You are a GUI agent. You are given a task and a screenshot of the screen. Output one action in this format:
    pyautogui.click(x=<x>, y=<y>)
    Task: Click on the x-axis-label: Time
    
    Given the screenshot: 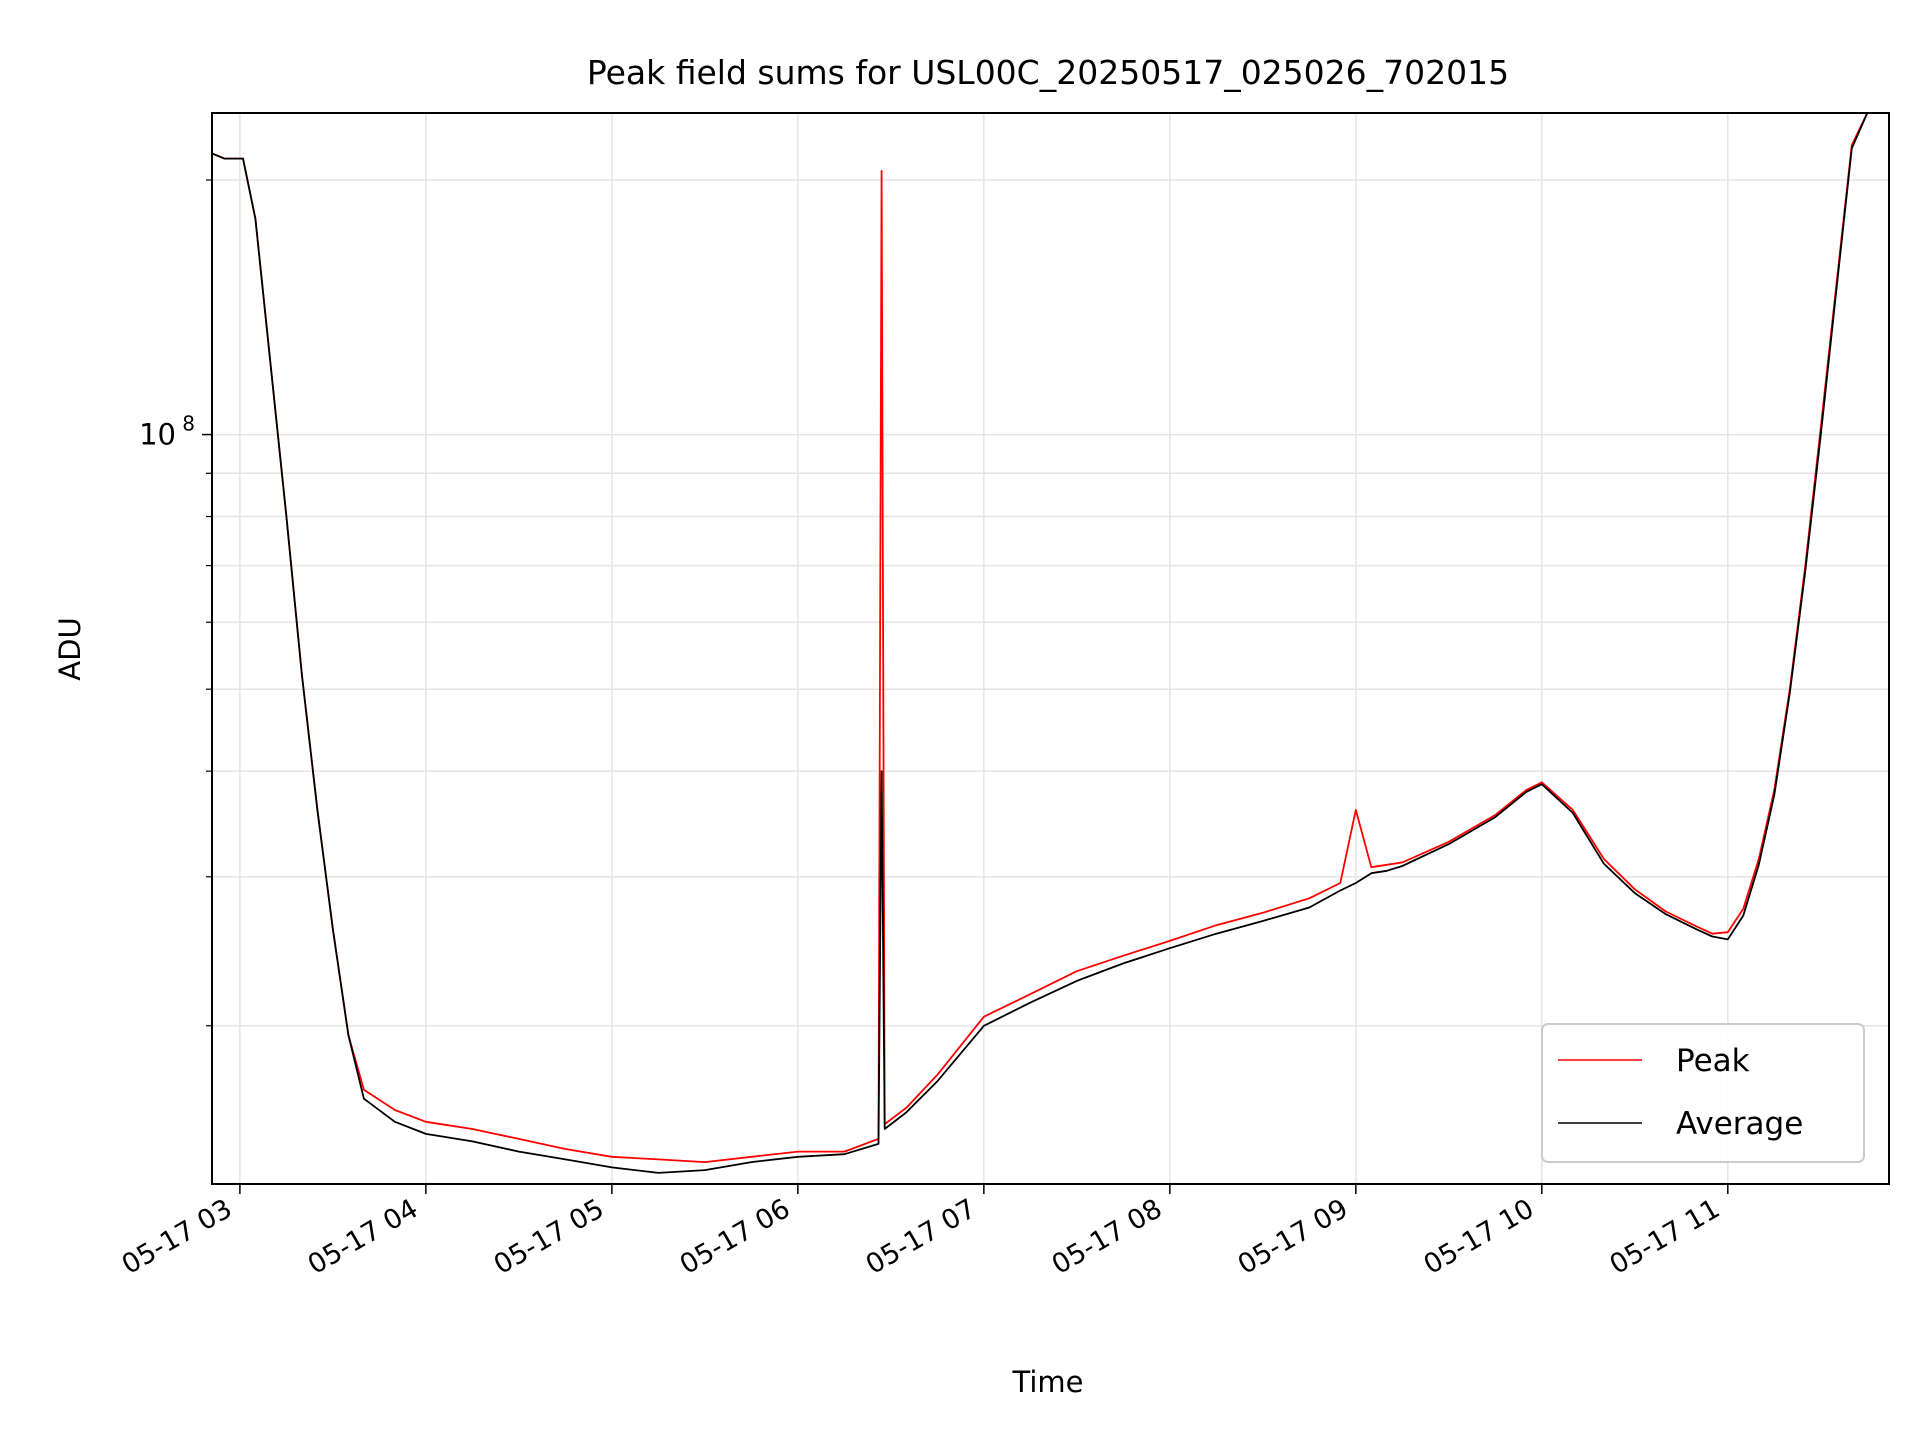 What is the action you would take?
    pyautogui.click(x=1048, y=1382)
    